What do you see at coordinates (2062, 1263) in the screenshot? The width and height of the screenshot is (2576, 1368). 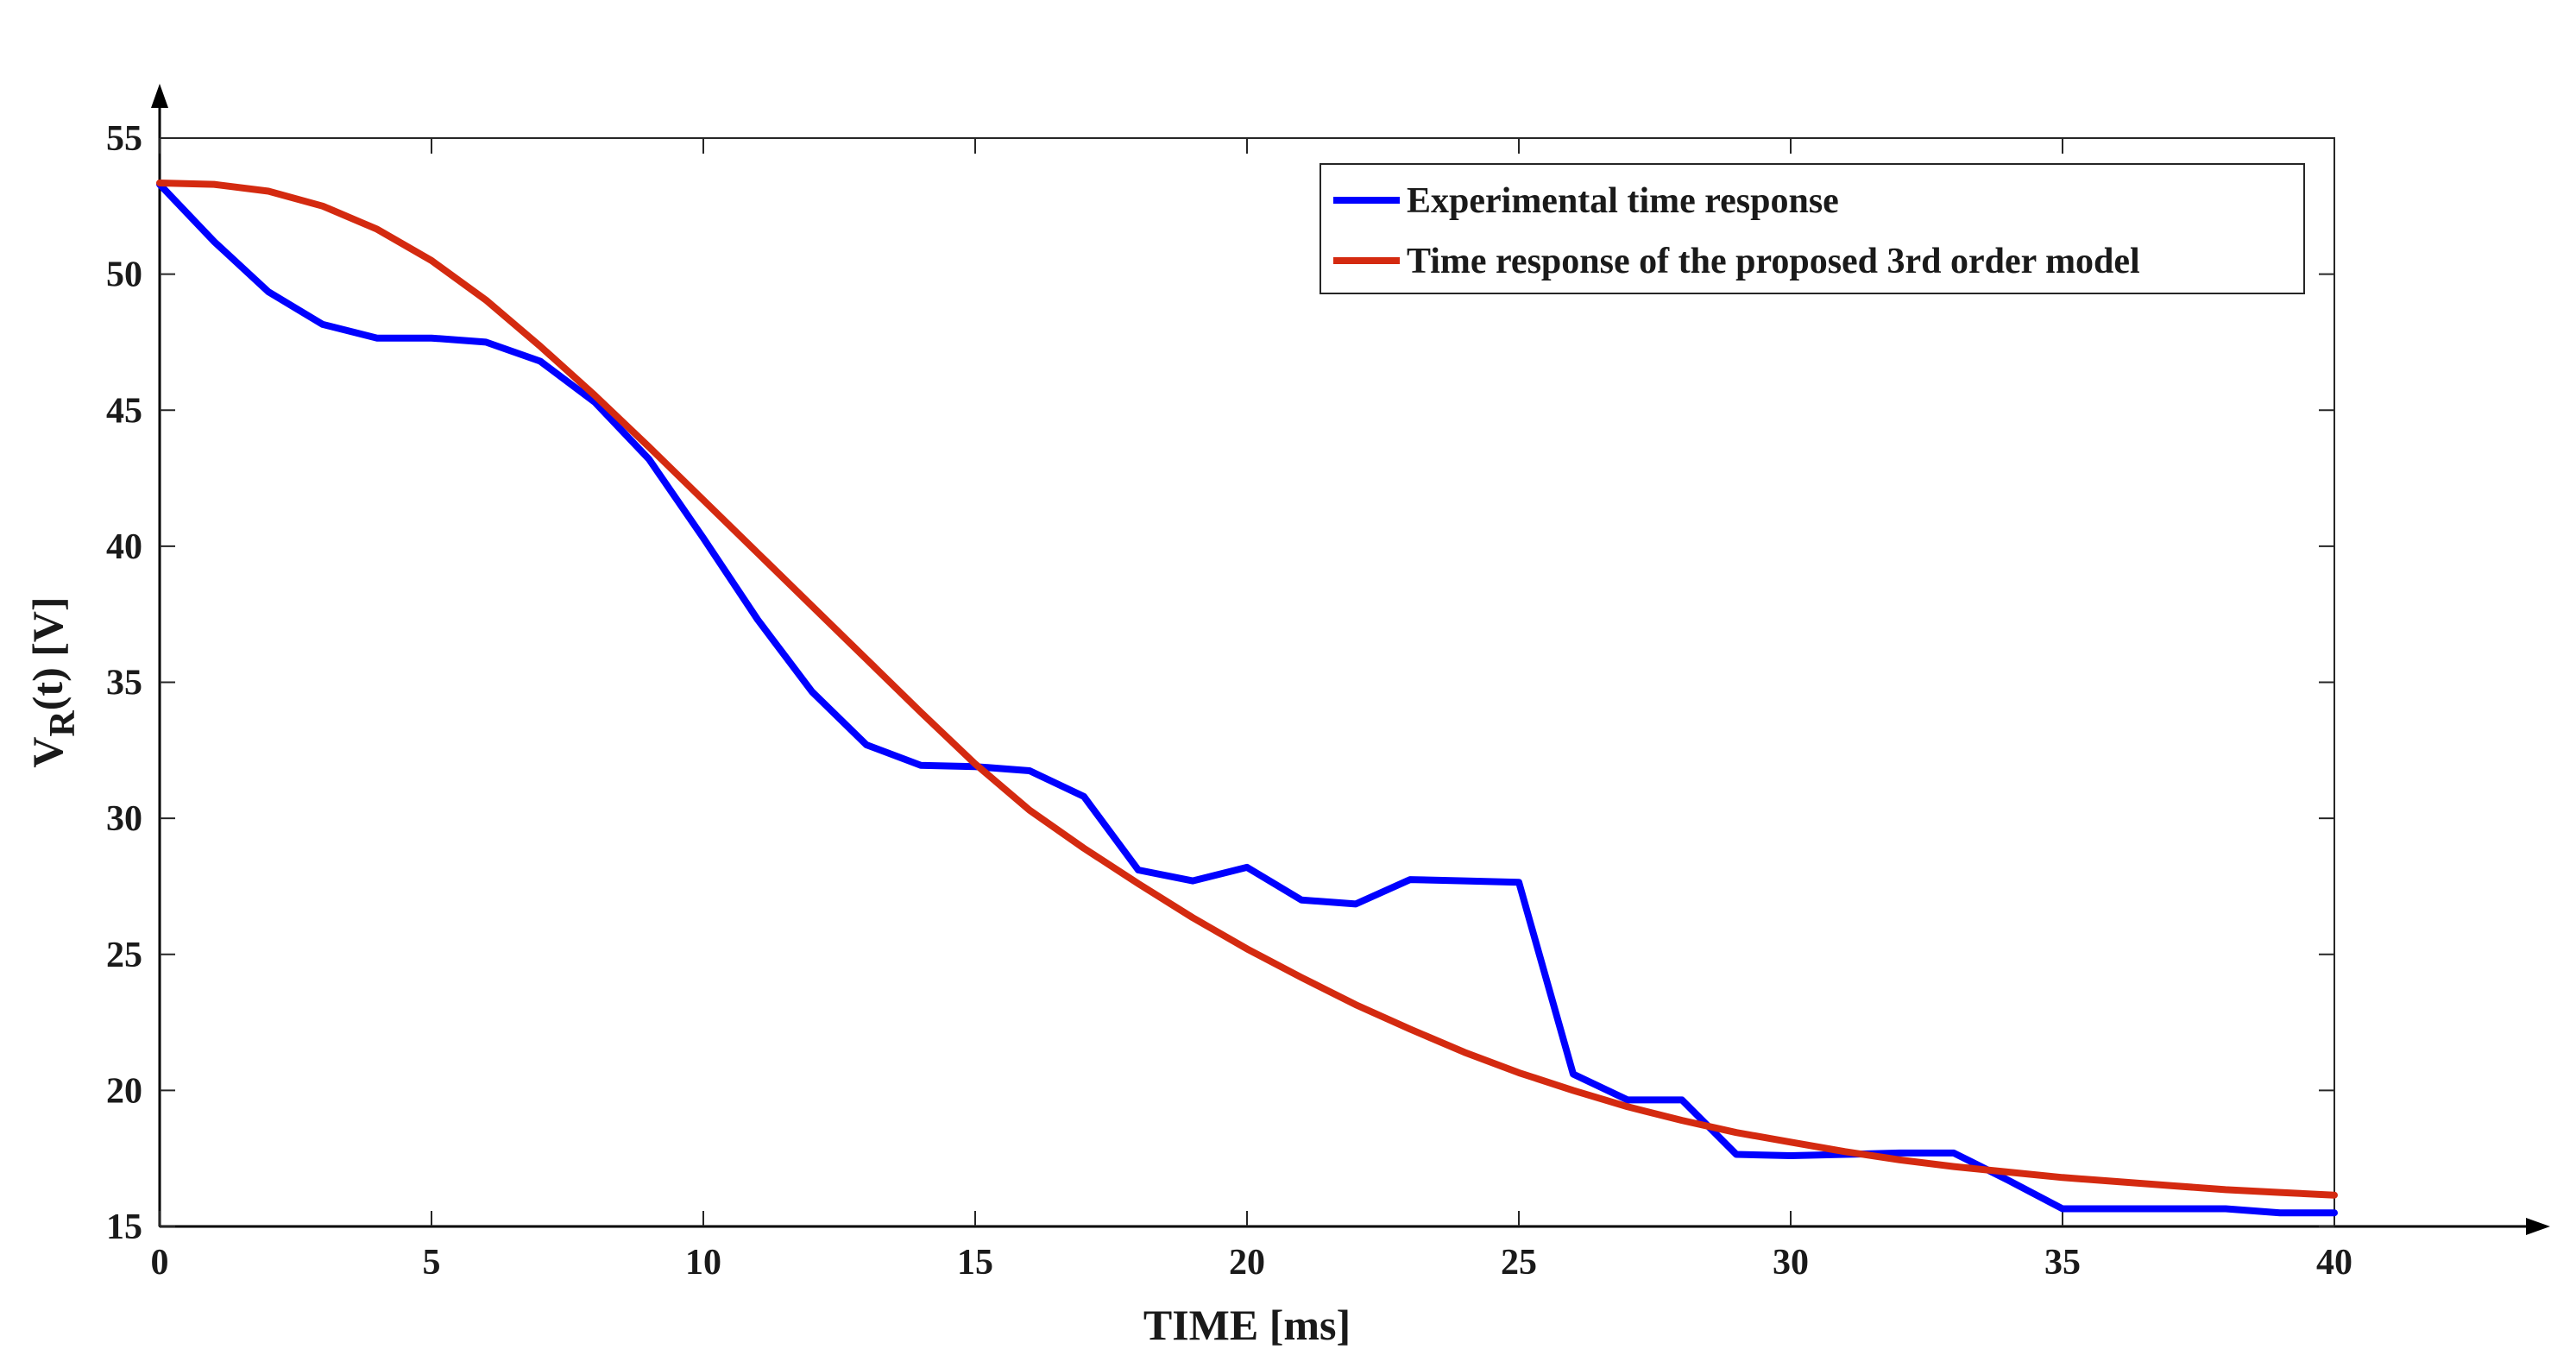 I see `x-tick-label: 35` at bounding box center [2062, 1263].